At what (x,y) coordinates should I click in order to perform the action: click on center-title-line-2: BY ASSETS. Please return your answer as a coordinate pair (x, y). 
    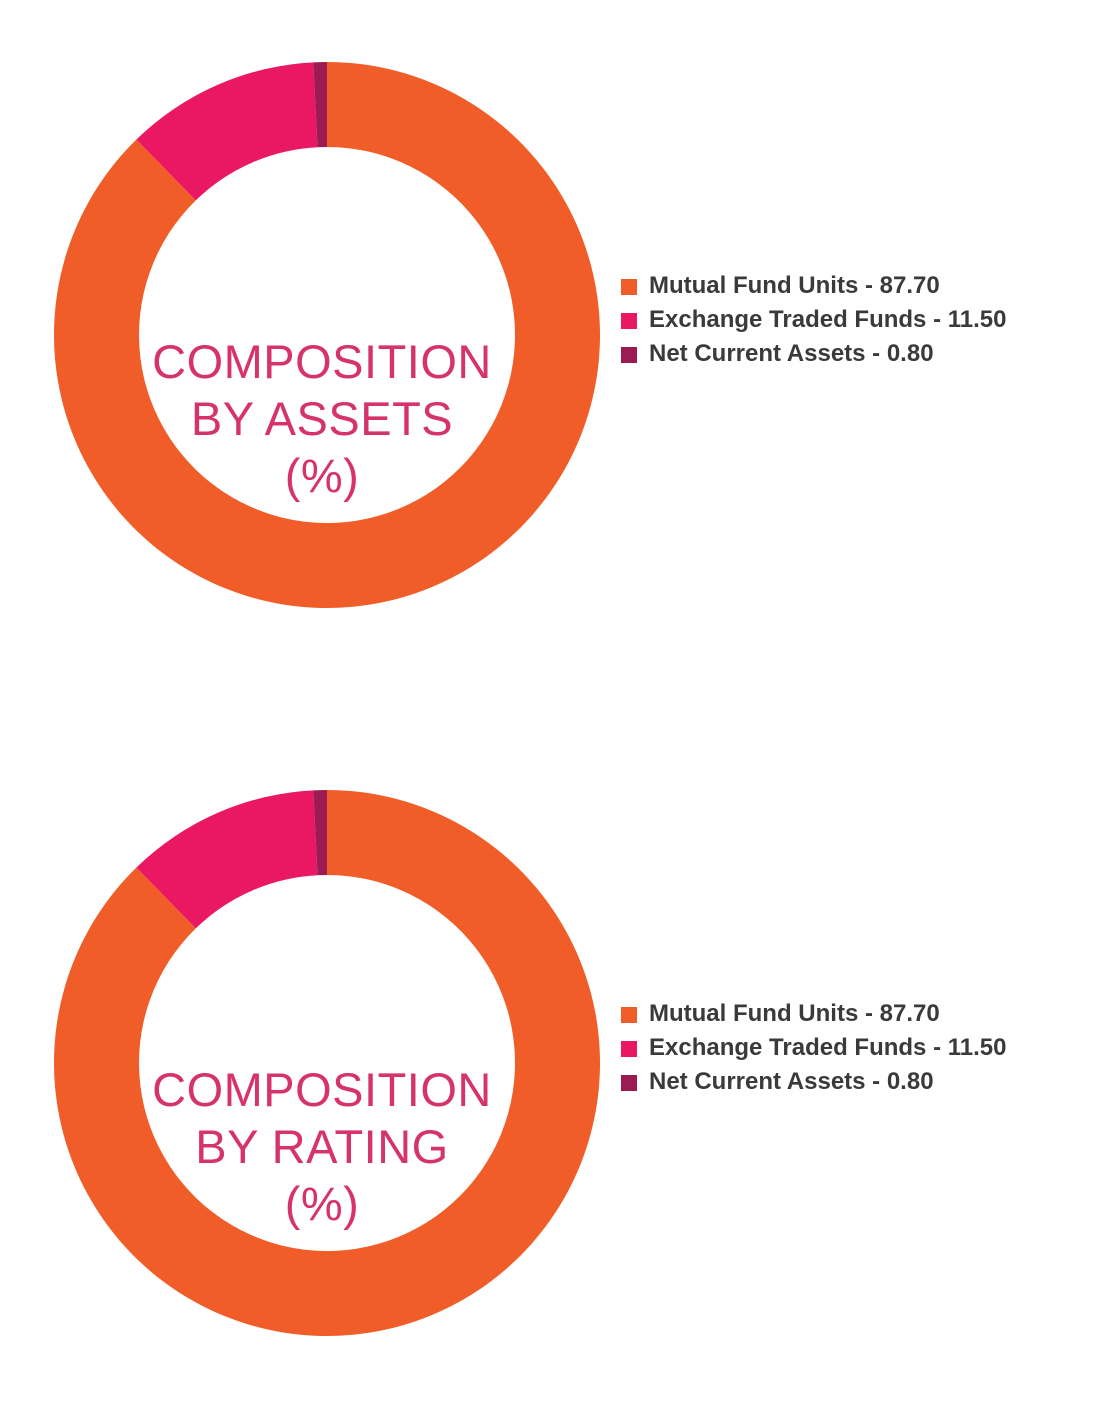
    Looking at the image, I should click on (322, 418).